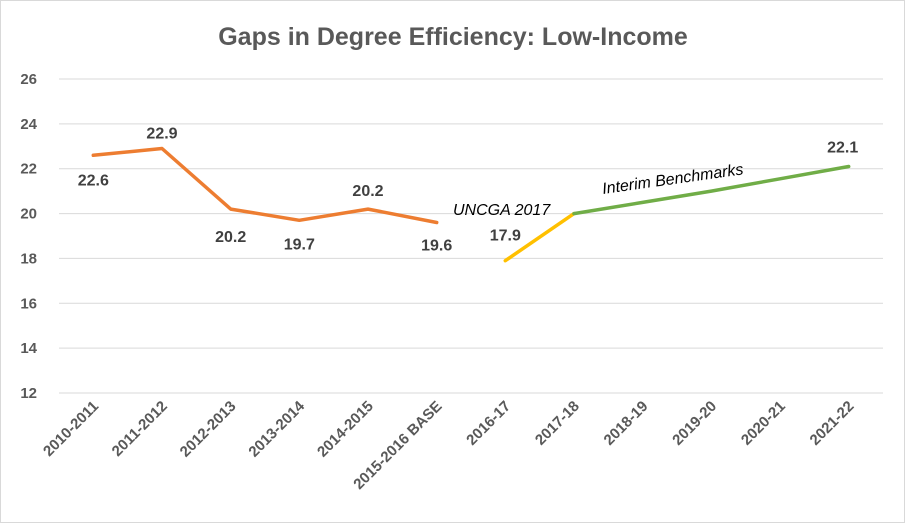 This screenshot has width=905, height=523. I want to click on y-tick-label: 14, so click(28, 348).